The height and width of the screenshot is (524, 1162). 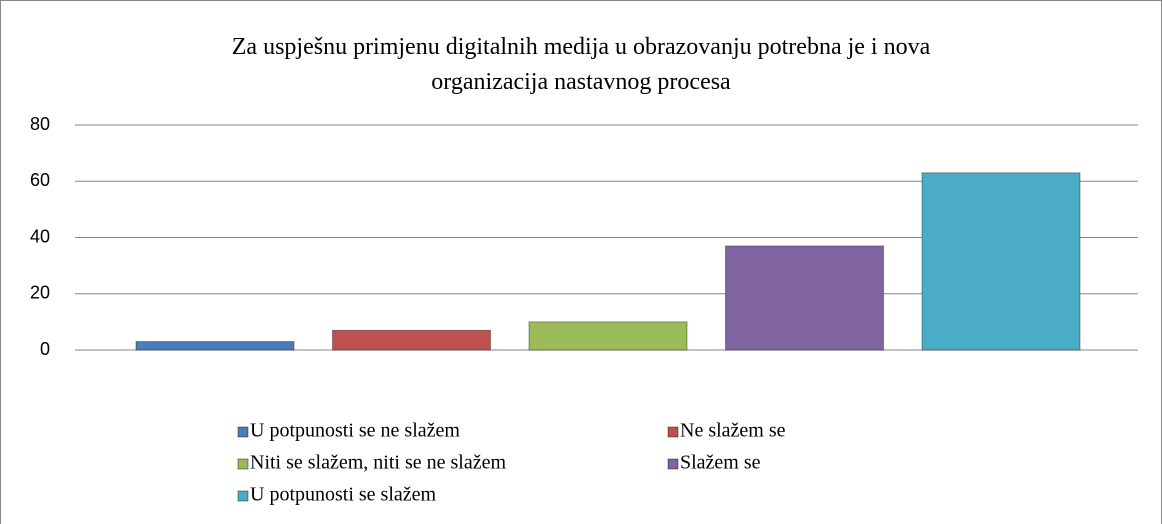 What do you see at coordinates (378, 463) in the screenshot?
I see `legend-label: Niti se slažem, niti se ne slažem` at bounding box center [378, 463].